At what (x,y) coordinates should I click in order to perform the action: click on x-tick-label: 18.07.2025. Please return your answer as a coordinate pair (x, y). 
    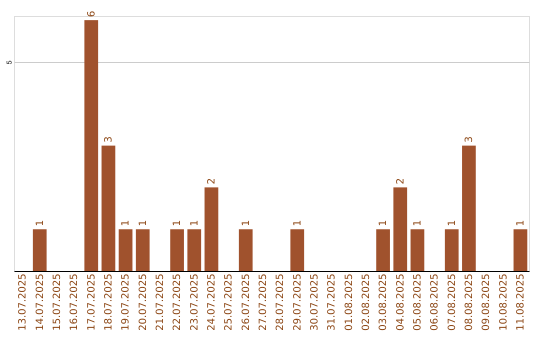
    Looking at the image, I should click on (108, 302).